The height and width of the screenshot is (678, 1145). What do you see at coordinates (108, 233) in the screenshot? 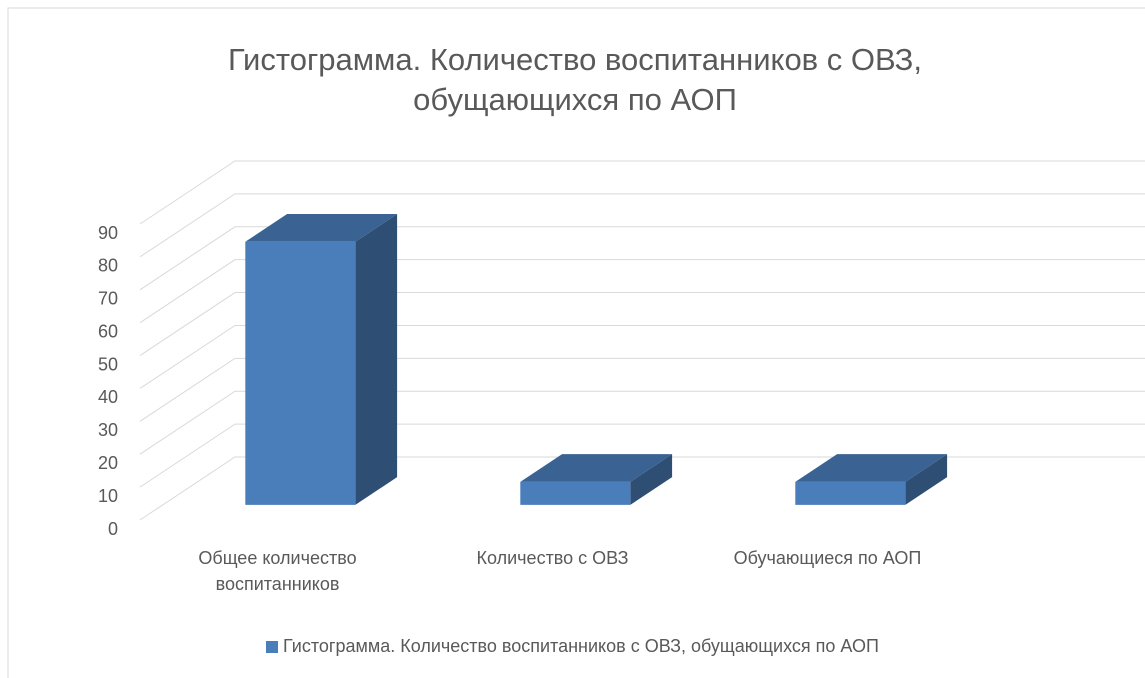
I see `y-tick-label: 90` at bounding box center [108, 233].